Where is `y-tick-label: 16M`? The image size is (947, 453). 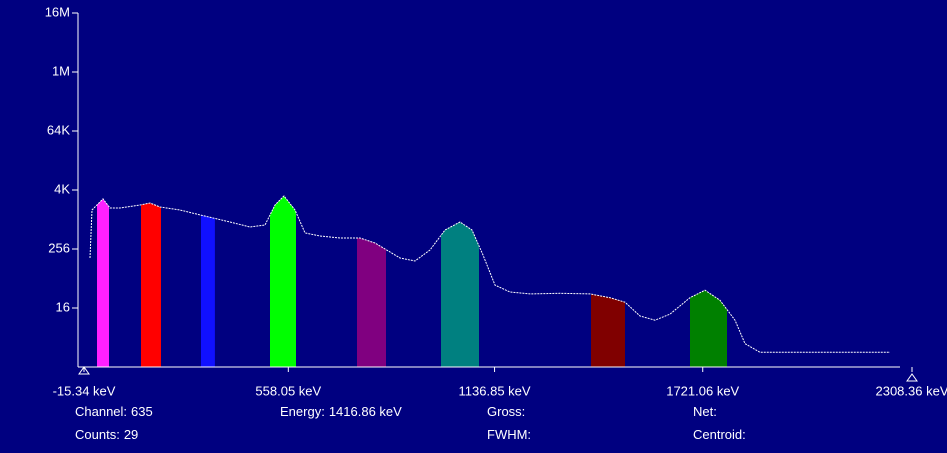
y-tick-label: 16M is located at coordinates (57, 11).